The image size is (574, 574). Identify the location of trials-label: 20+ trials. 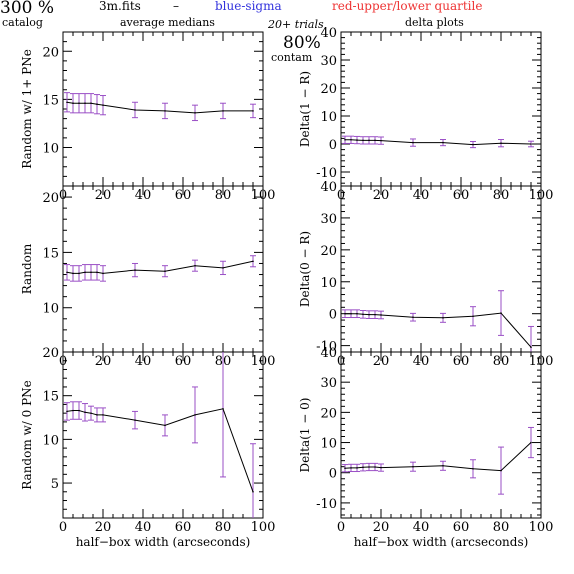
(296, 24).